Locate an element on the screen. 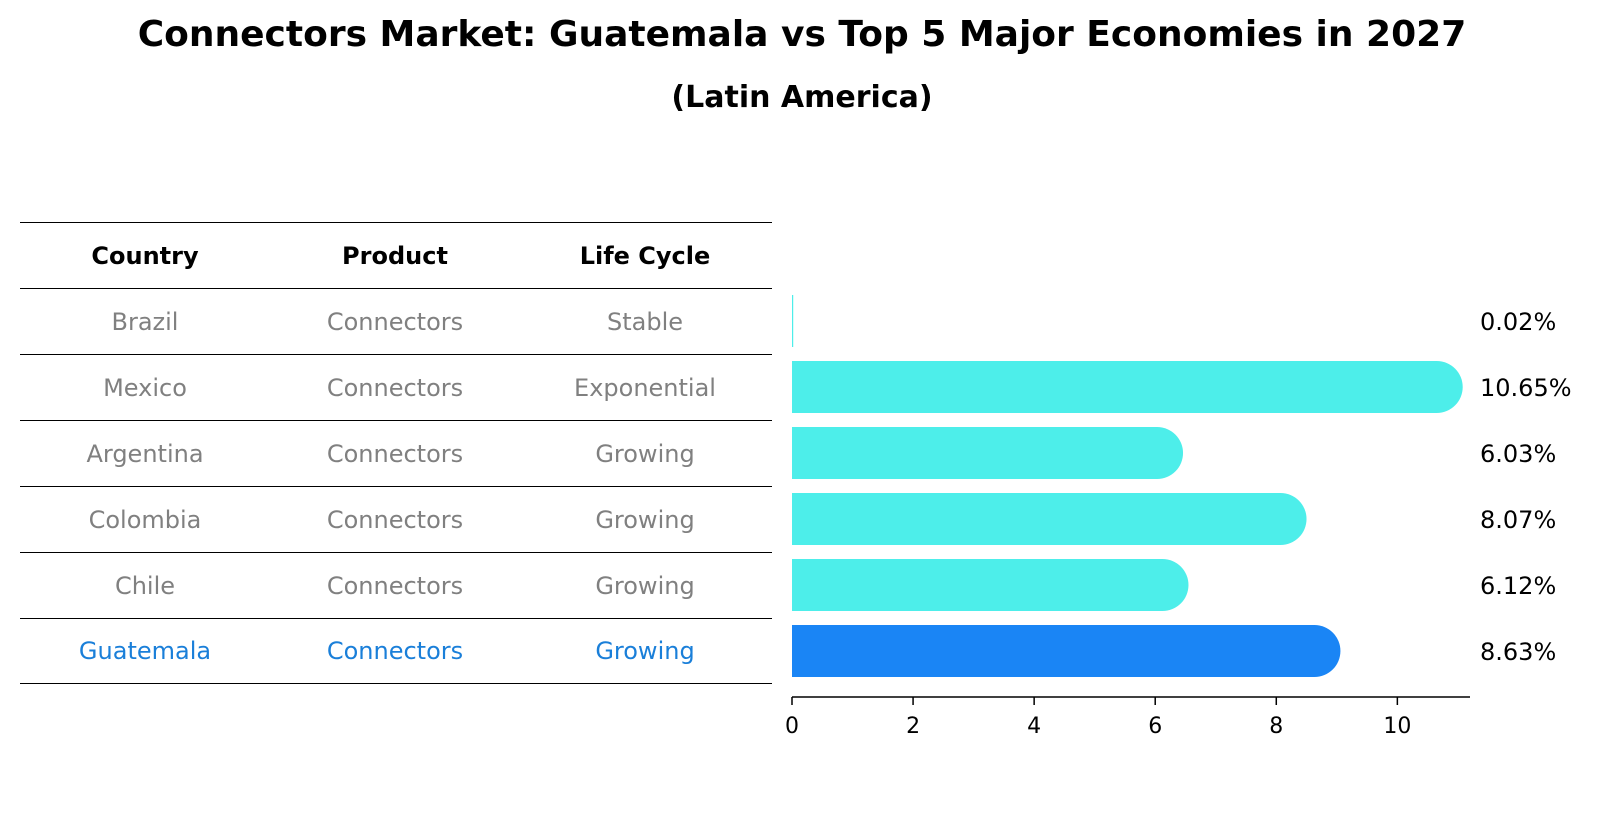  life-cycle-cell: Stable is located at coordinates (645, 321).